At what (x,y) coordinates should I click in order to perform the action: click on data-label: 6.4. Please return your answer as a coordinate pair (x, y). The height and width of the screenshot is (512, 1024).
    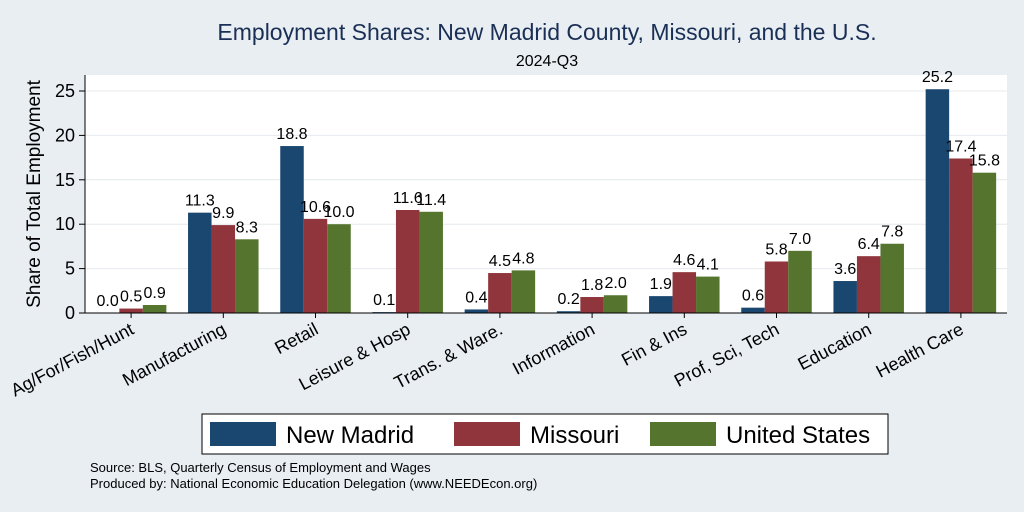
    Looking at the image, I should click on (869, 244).